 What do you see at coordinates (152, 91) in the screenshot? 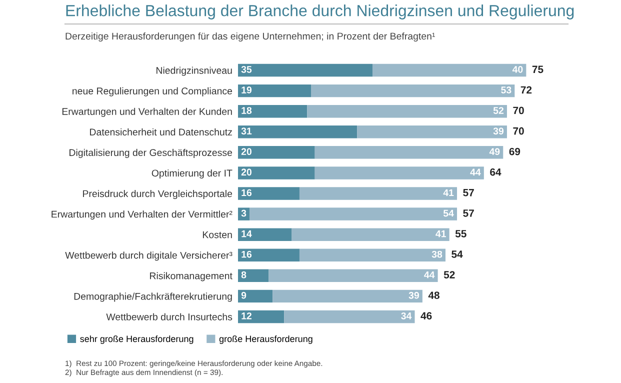
I see `y-tick-label: neue Regulierungen und Compliance` at bounding box center [152, 91].